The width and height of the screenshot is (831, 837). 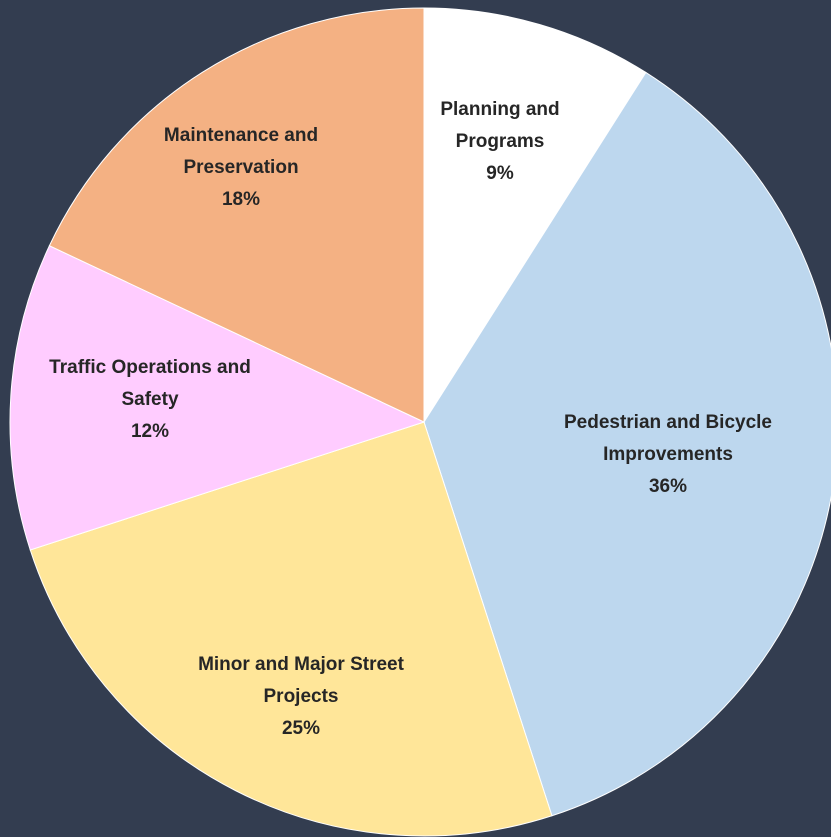 I want to click on value-label: 36%, so click(x=668, y=486).